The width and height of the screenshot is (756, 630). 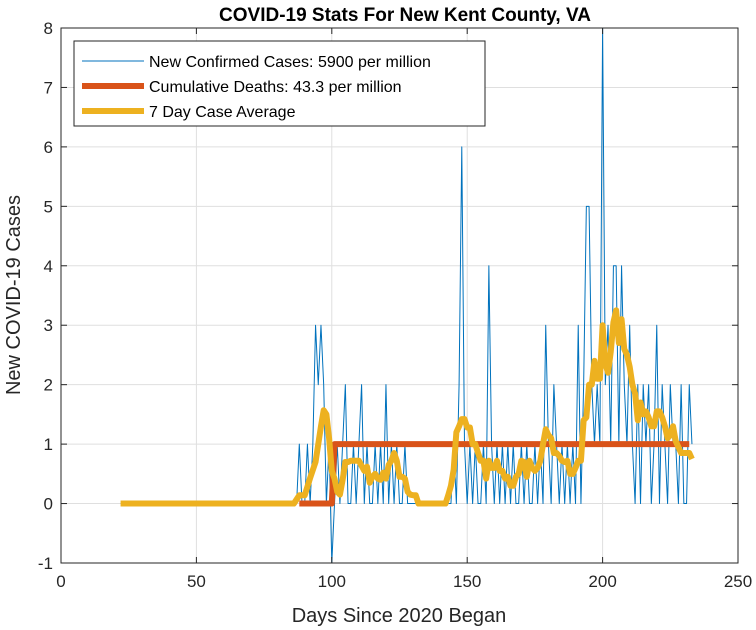 What do you see at coordinates (399, 616) in the screenshot?
I see `x-axis-label: Days Since 2020 Began` at bounding box center [399, 616].